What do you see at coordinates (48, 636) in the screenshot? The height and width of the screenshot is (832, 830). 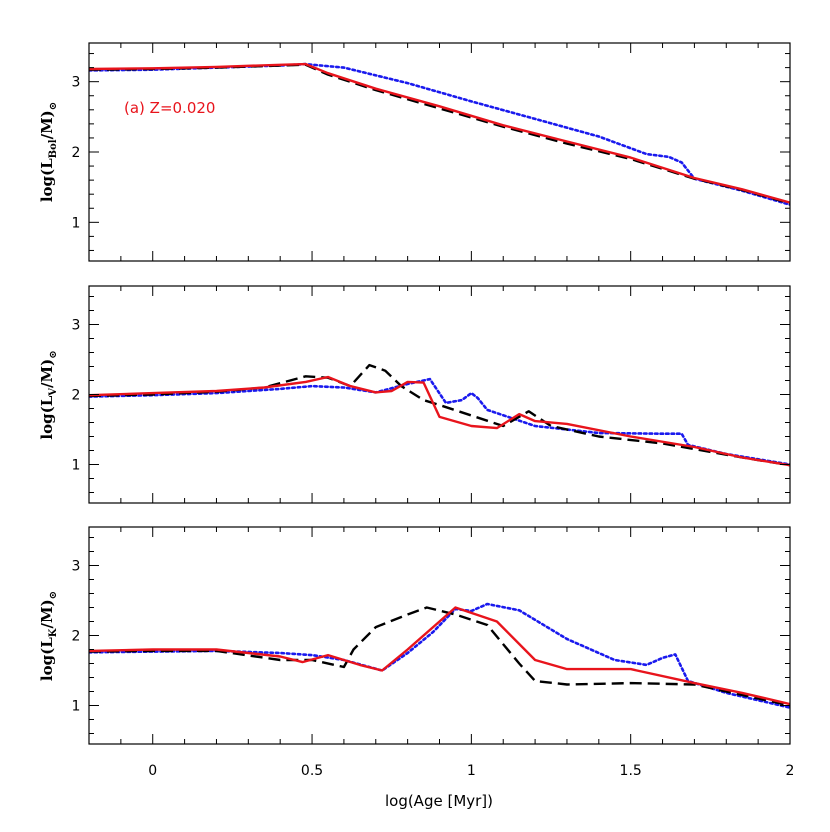 I see `panel-bottom-ylabel: log(LK/M)⊙` at bounding box center [48, 636].